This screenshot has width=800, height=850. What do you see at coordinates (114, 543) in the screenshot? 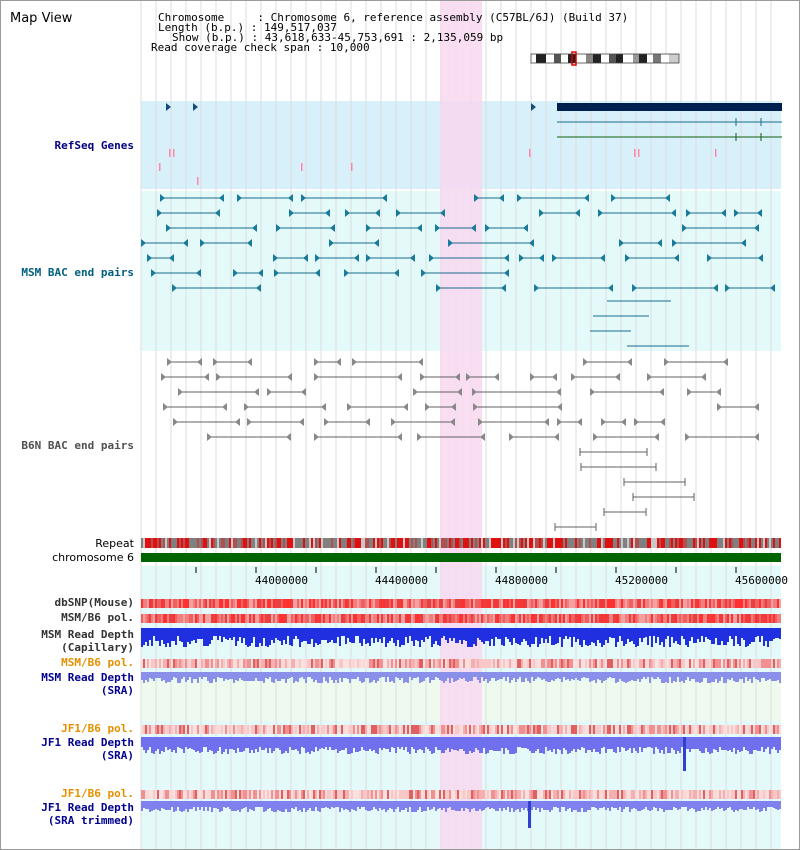
I see `track-label-repeat: Repeat` at bounding box center [114, 543].